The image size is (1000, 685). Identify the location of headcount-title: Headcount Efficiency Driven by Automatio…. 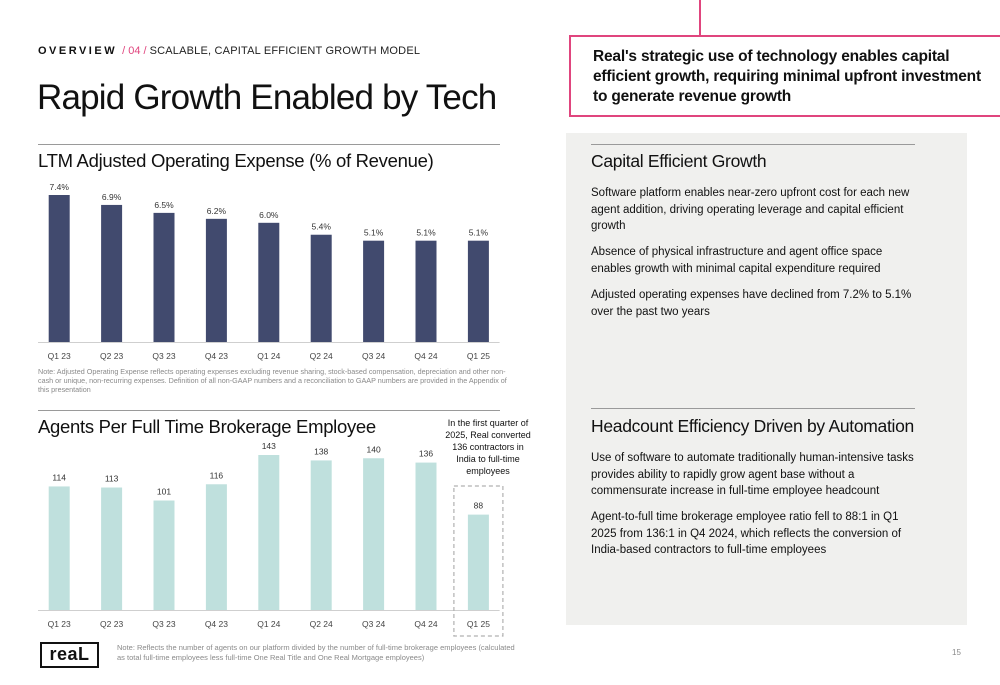
(752, 426).